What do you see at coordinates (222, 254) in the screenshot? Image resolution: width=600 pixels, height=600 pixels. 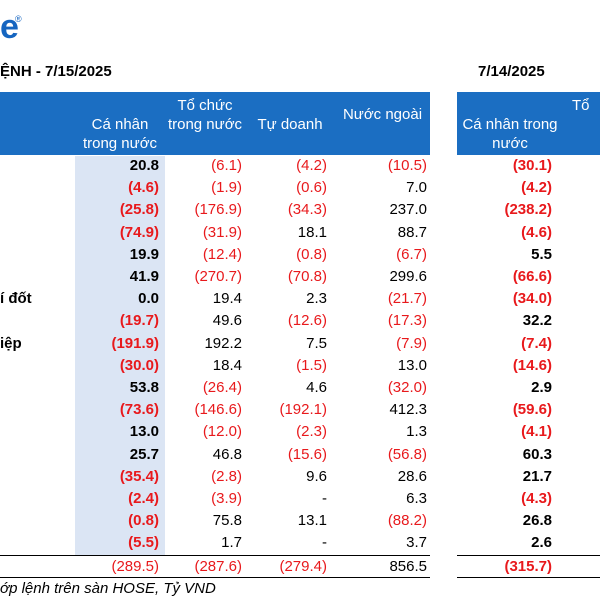 I see `table-cell: (12.4)` at bounding box center [222, 254].